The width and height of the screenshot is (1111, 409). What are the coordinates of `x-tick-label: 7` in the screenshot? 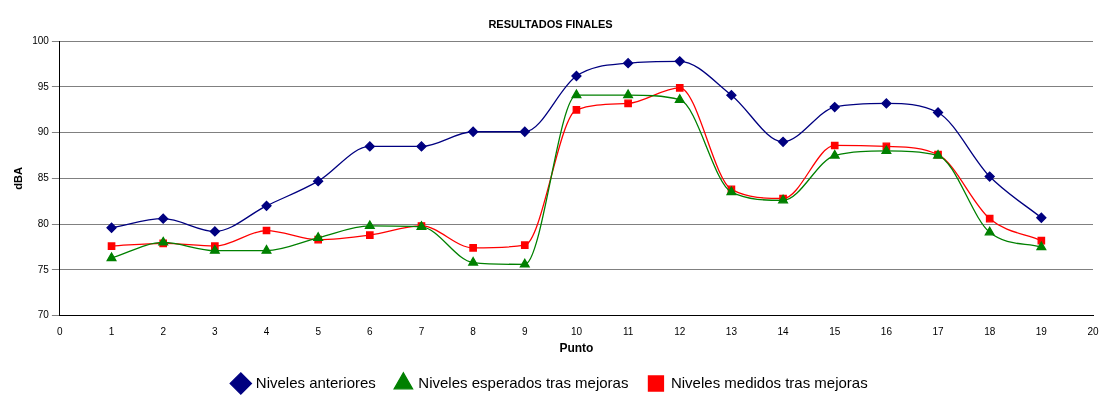 It's located at (421, 332).